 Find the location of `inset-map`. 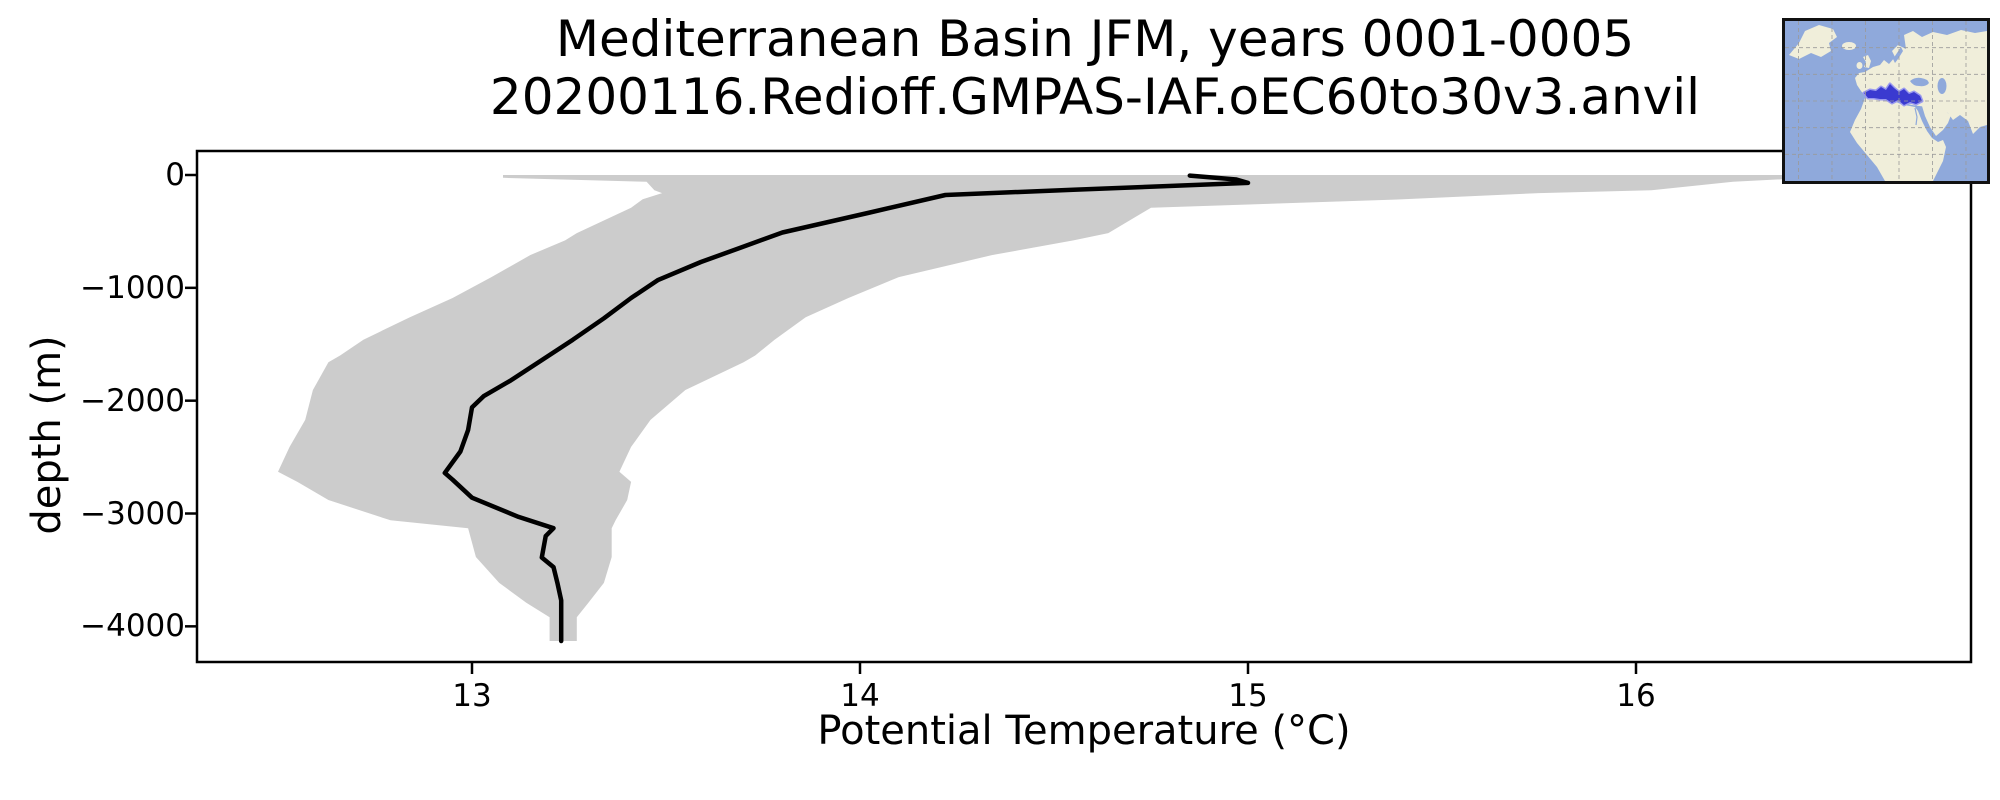

inset-map is located at coordinates (1886, 101).